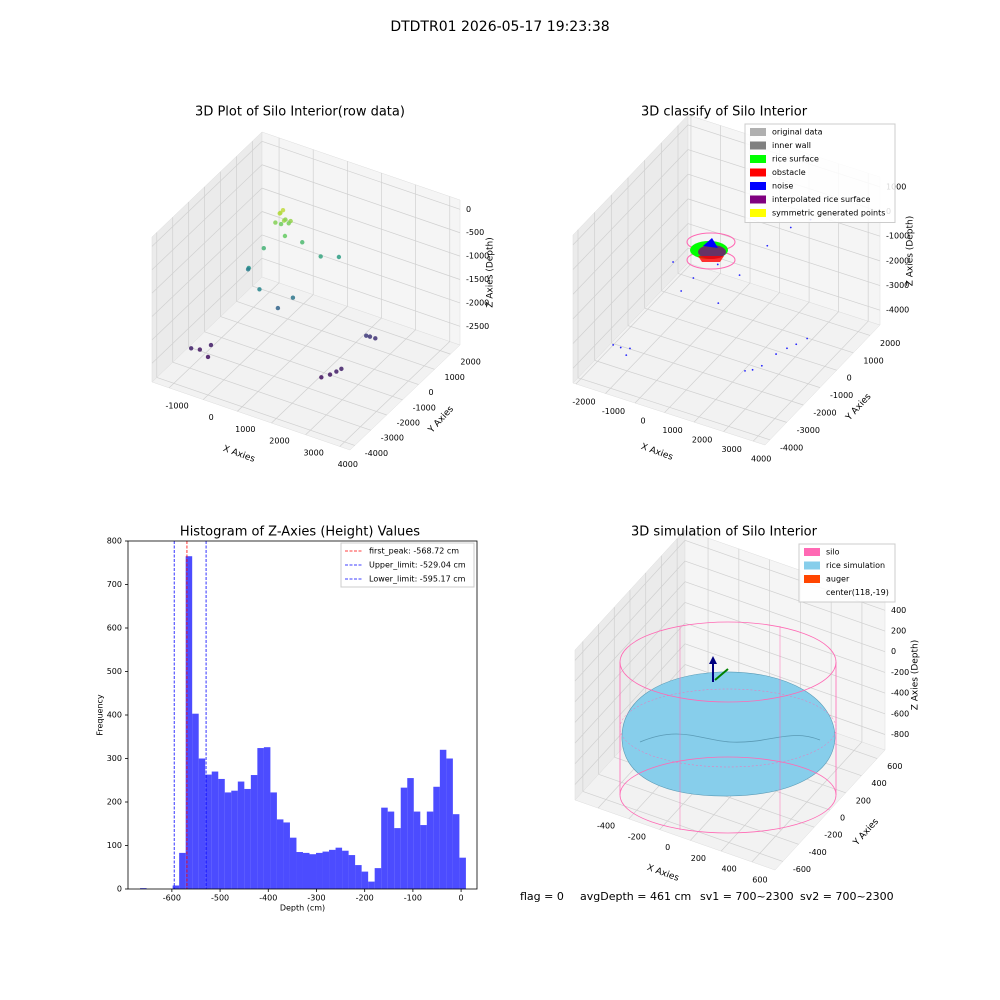 The image size is (1000, 1000). Describe the element at coordinates (635, 896) in the screenshot. I see `footer-depth: avgDepth = 461 cm` at that location.